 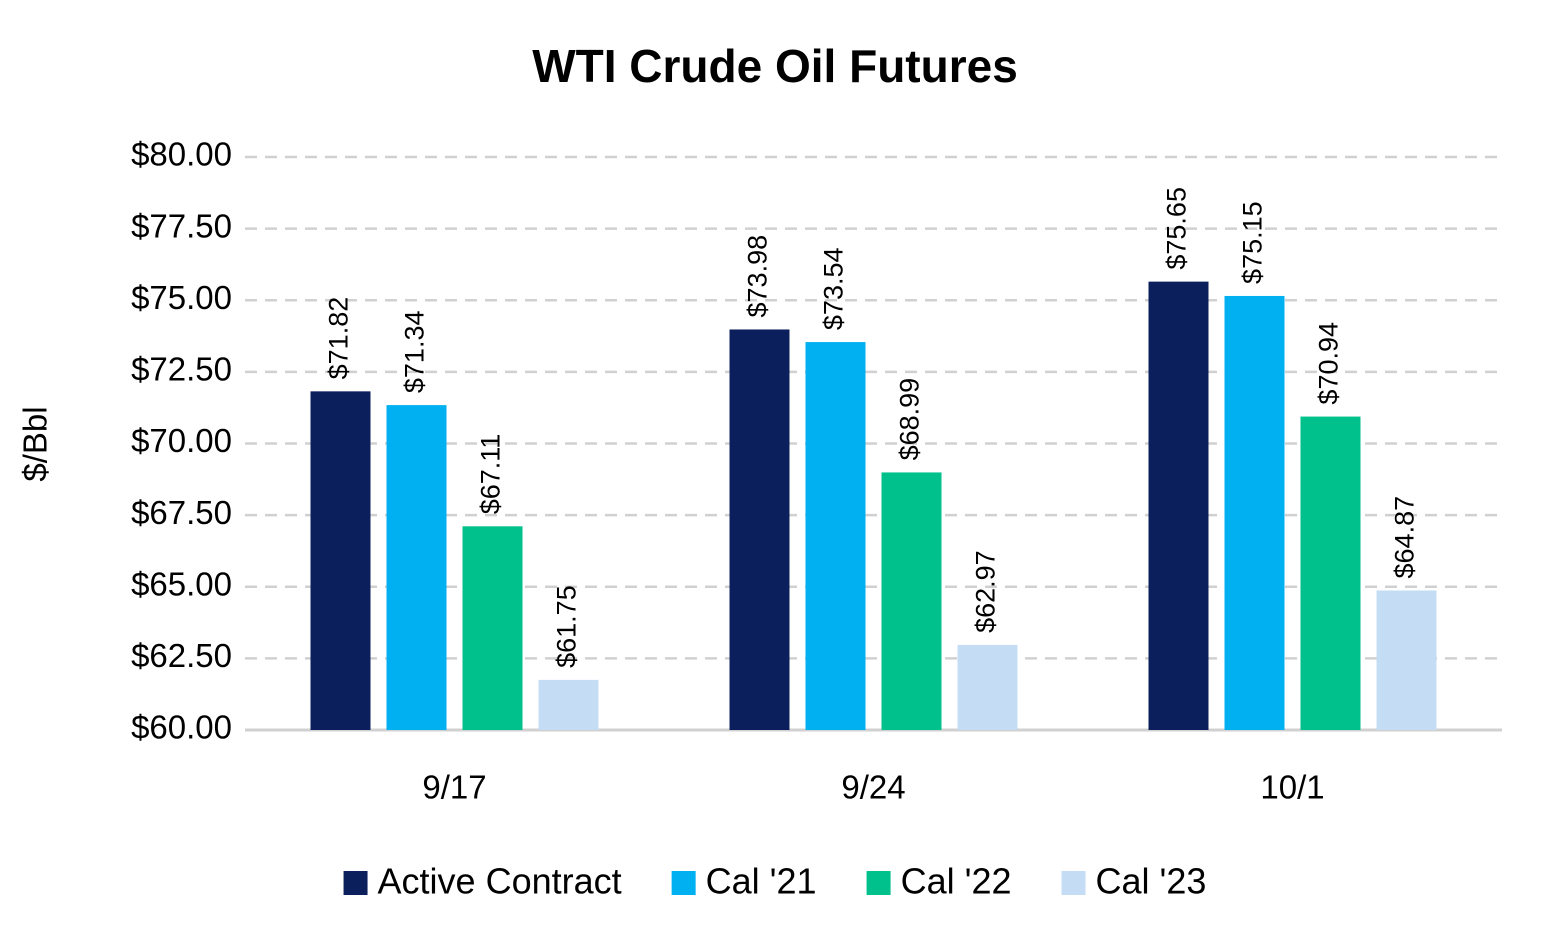 I want to click on y-tick-label: $72.50, so click(x=181, y=369).